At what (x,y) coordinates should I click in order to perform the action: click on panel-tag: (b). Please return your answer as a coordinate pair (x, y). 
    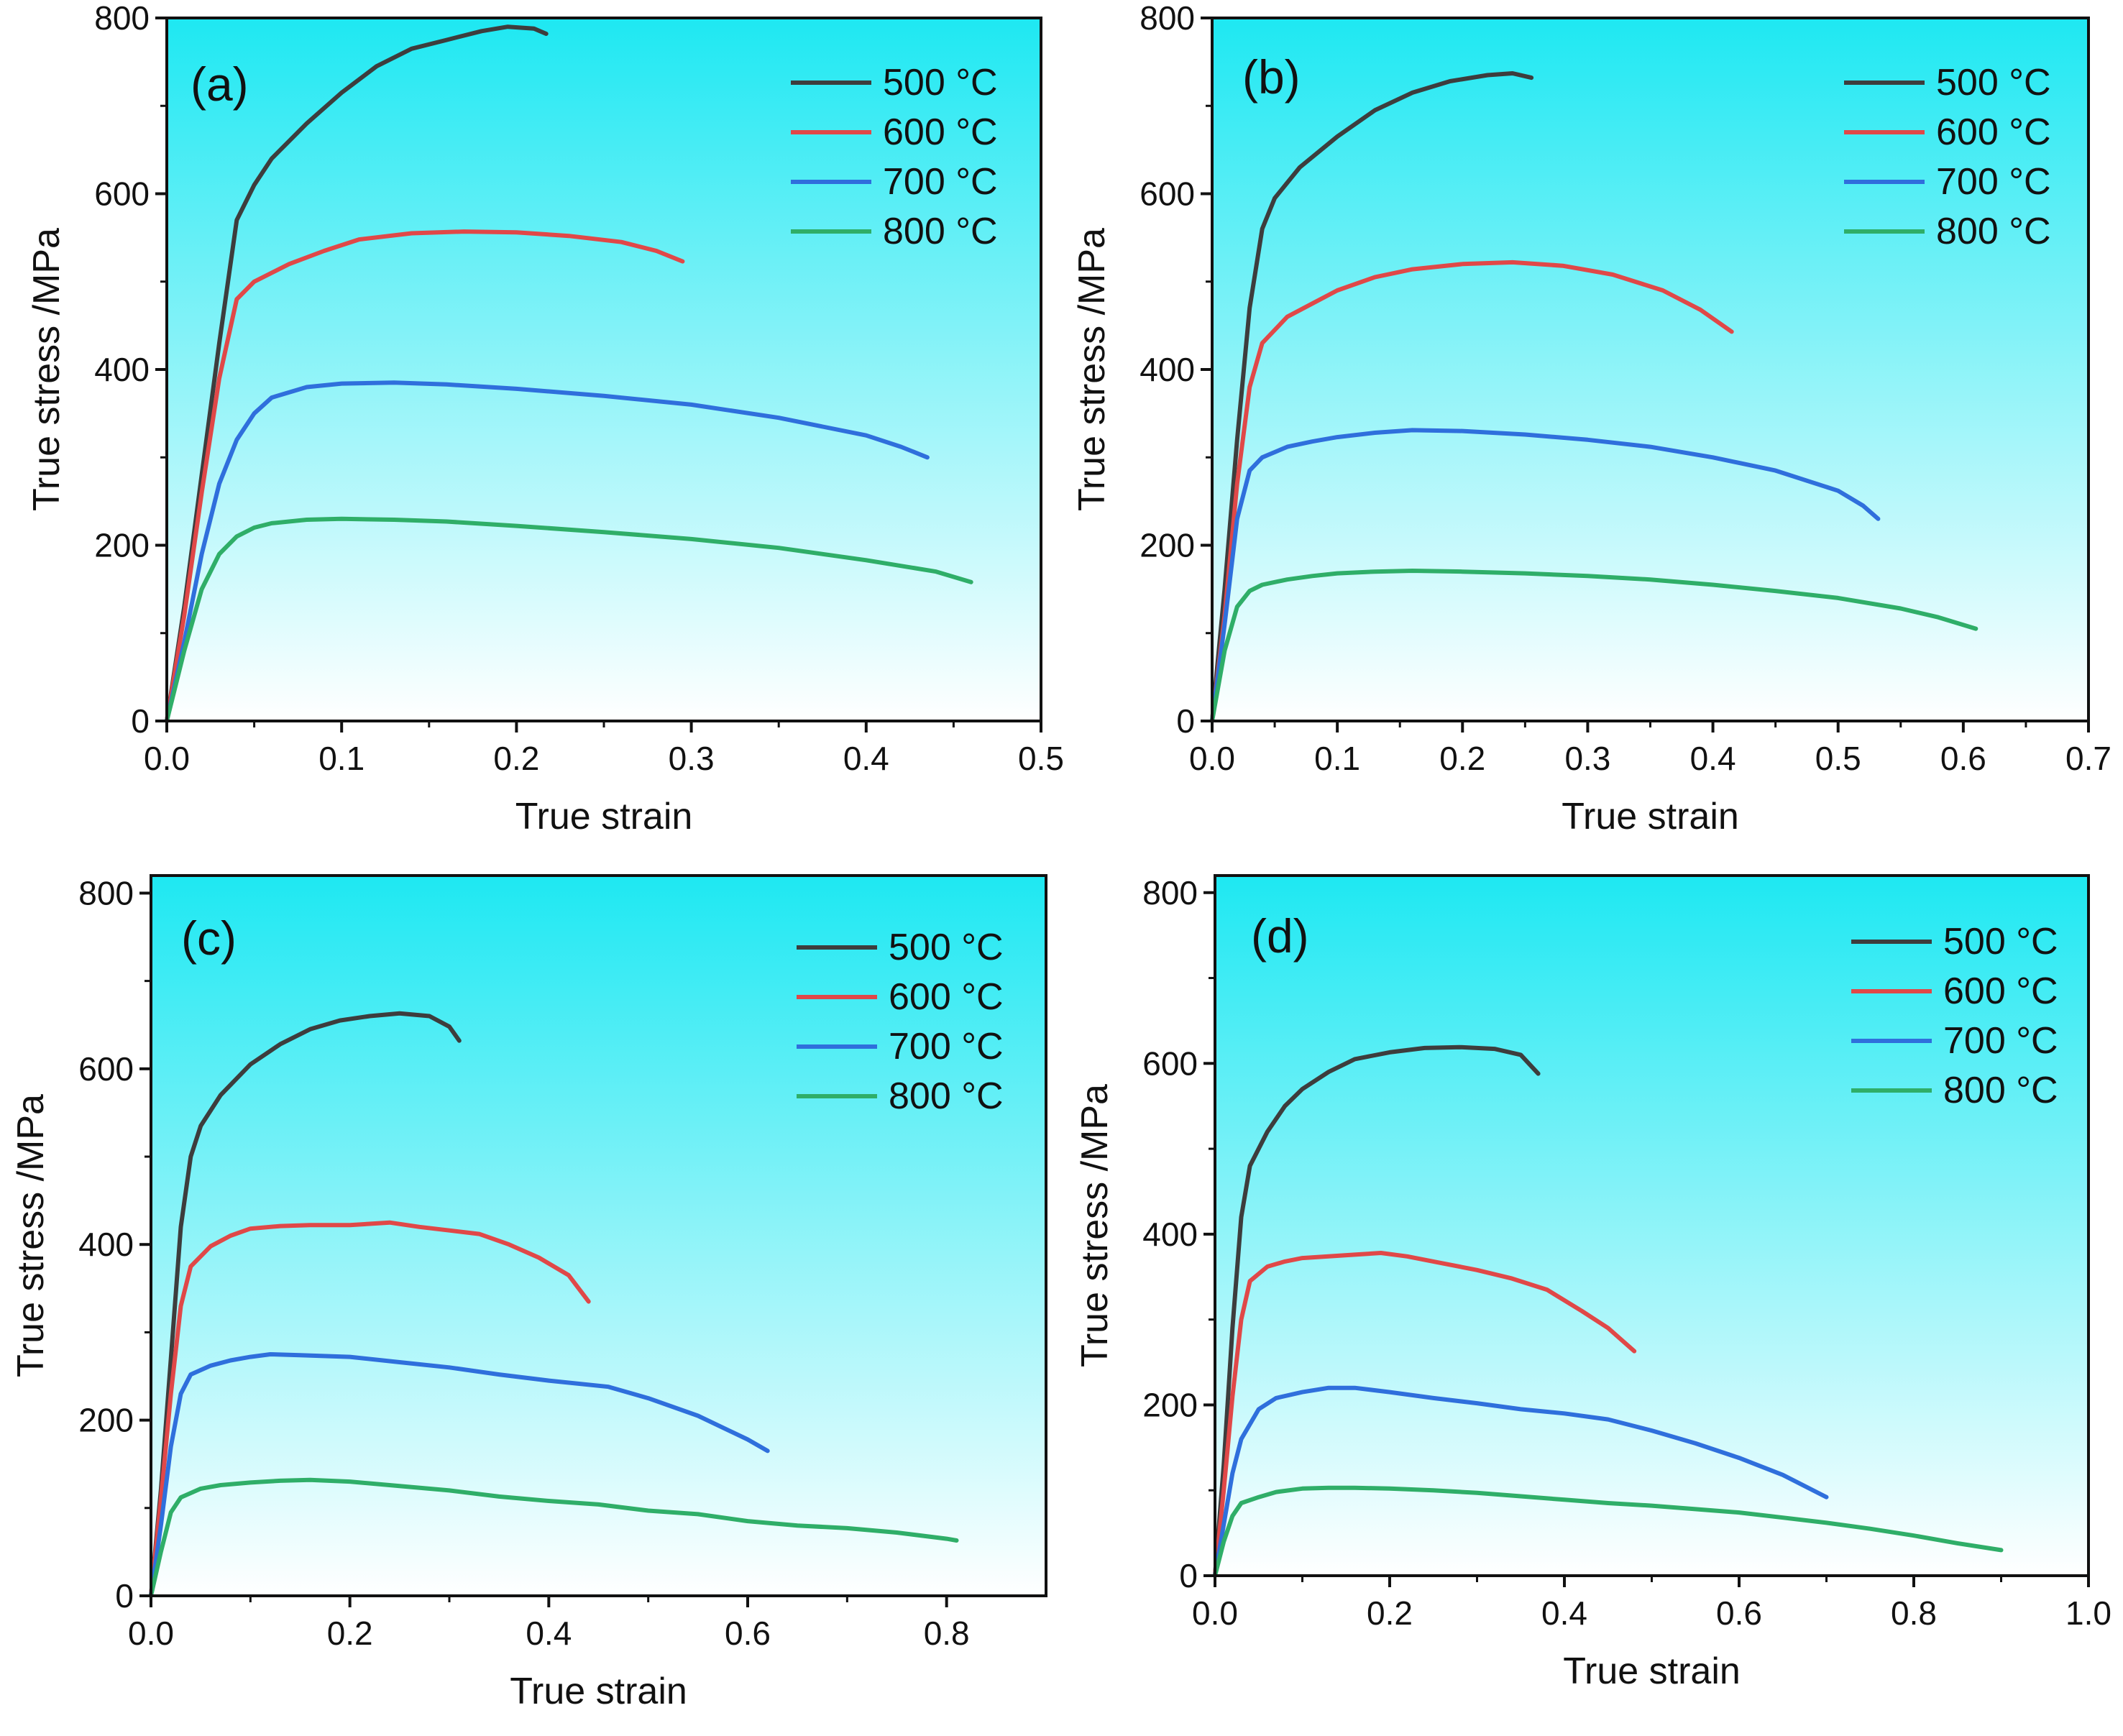
    Looking at the image, I should click on (1271, 77).